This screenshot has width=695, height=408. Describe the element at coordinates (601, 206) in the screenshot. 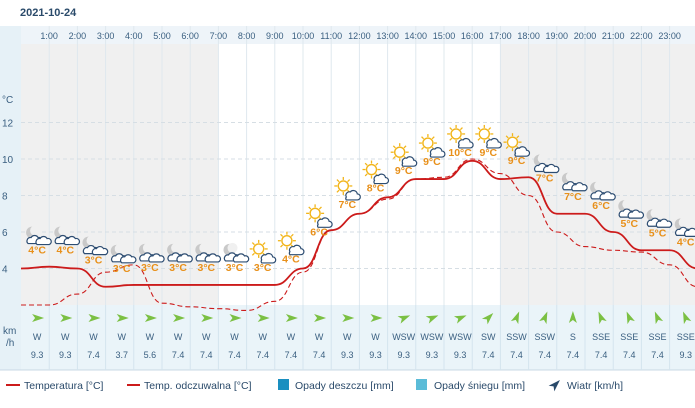

I see `hour-temp-label: 6°C` at that location.